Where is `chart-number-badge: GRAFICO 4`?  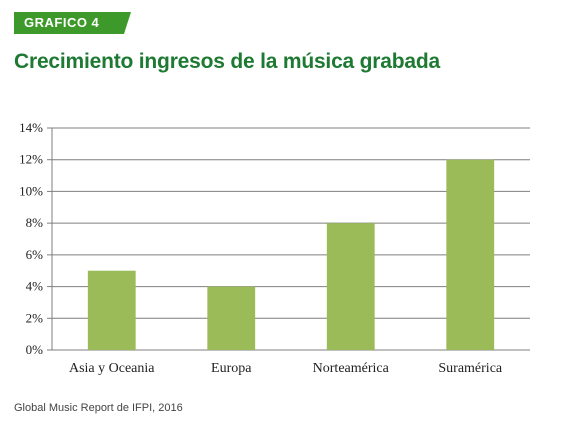
chart-number-badge: GRAFICO 4 is located at coordinates (72, 23).